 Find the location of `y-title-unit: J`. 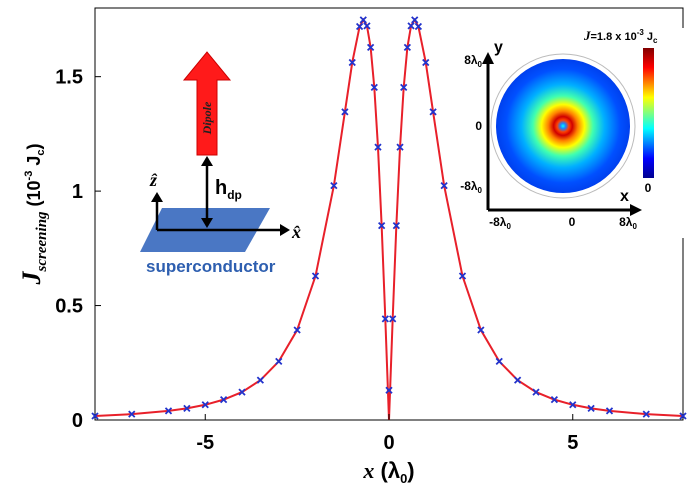

y-title-unit: J is located at coordinates (34, 163).